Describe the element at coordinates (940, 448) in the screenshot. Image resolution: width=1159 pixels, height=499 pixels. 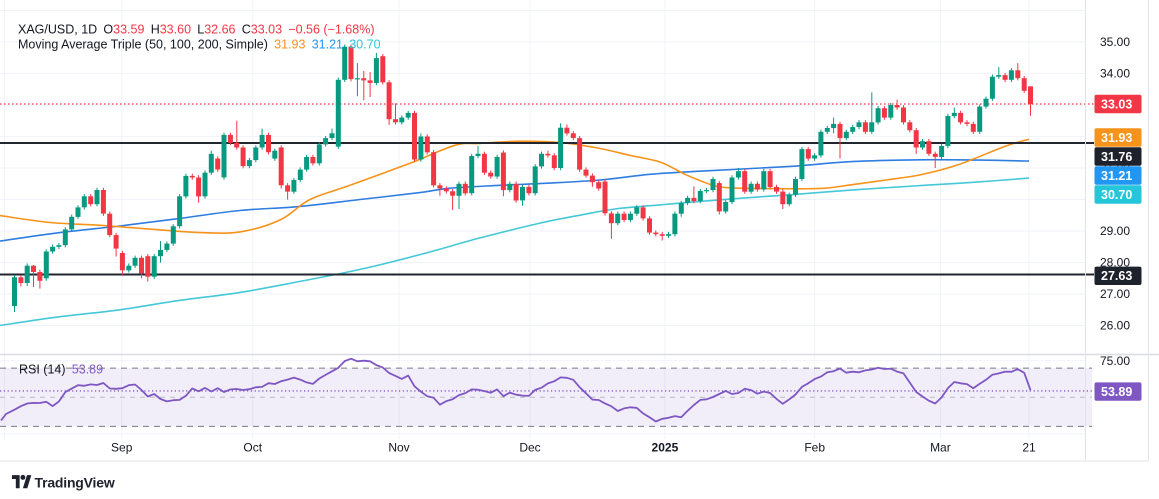
I see `svg-text: Mar` at that location.